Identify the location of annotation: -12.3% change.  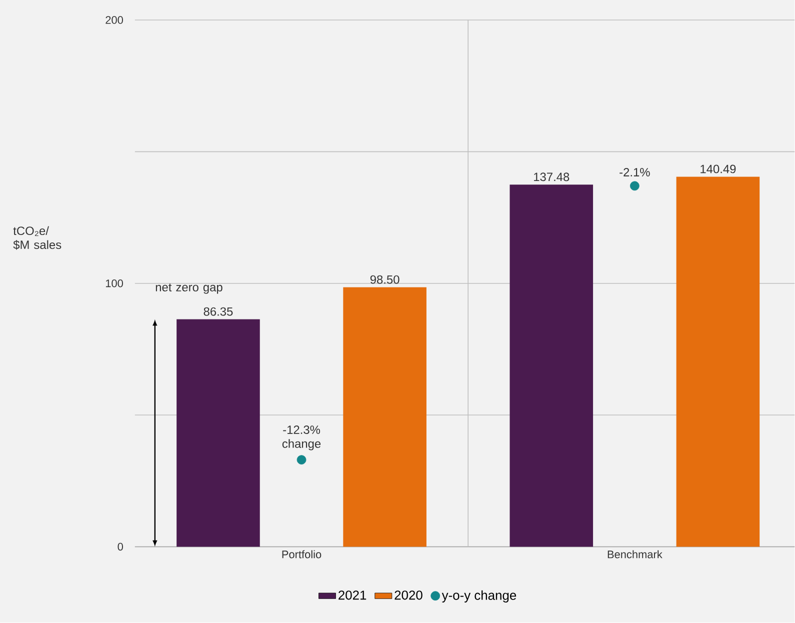
(301, 438).